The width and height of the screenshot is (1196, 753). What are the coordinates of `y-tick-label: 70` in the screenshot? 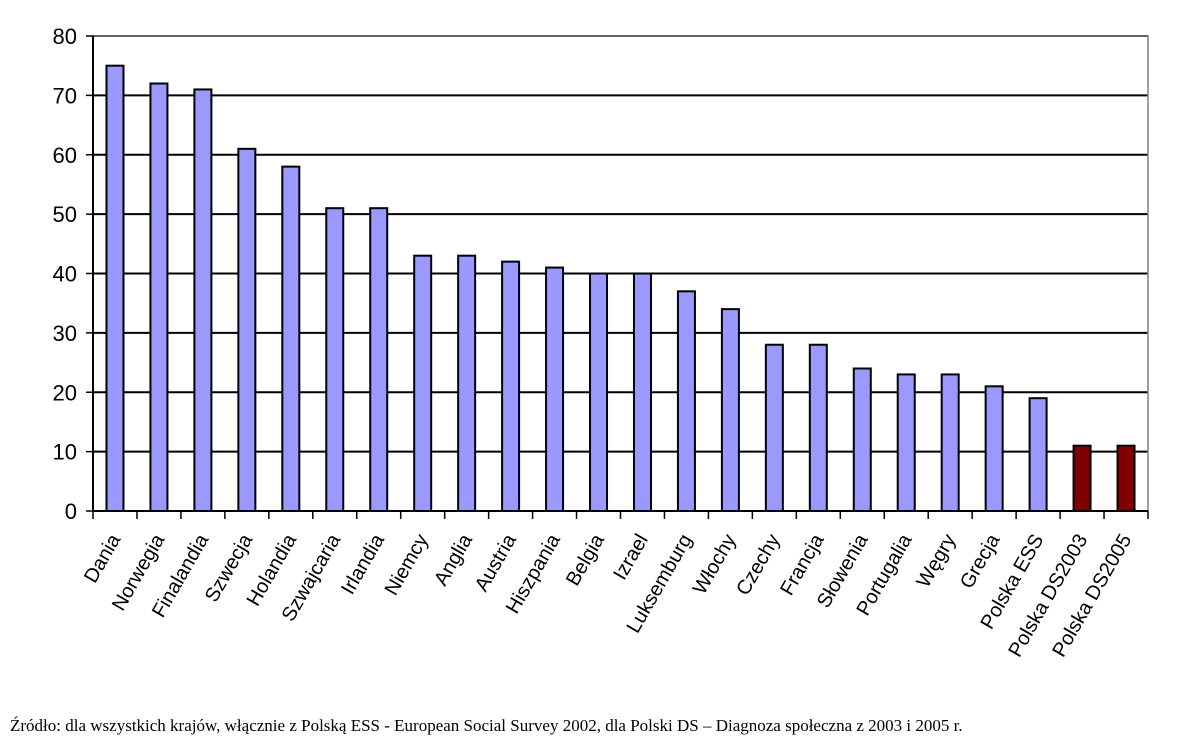 It's located at (65, 95).